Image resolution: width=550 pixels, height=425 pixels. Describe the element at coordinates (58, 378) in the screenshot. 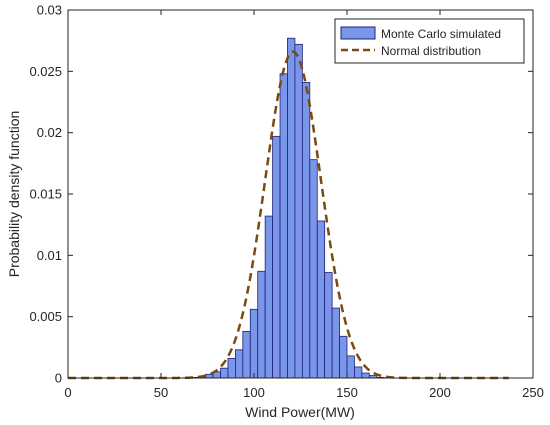

I see `y-tick-label: 0` at that location.